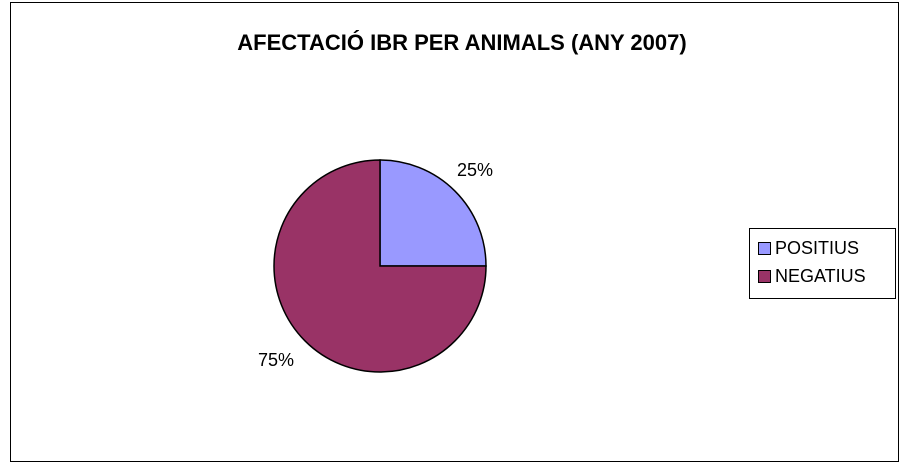  I want to click on pie-slice-positius, so click(433, 213).